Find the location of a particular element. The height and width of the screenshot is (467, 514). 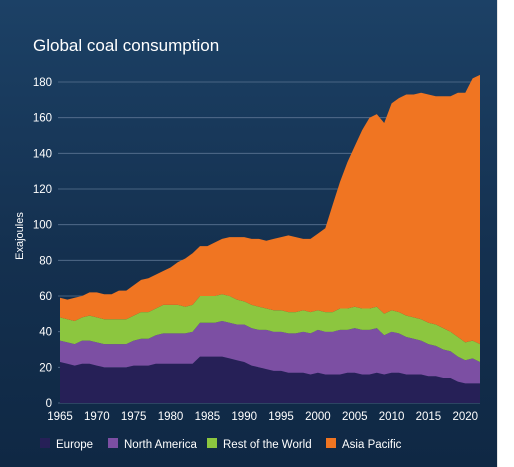

x-tick-label: 2000 is located at coordinates (318, 417).